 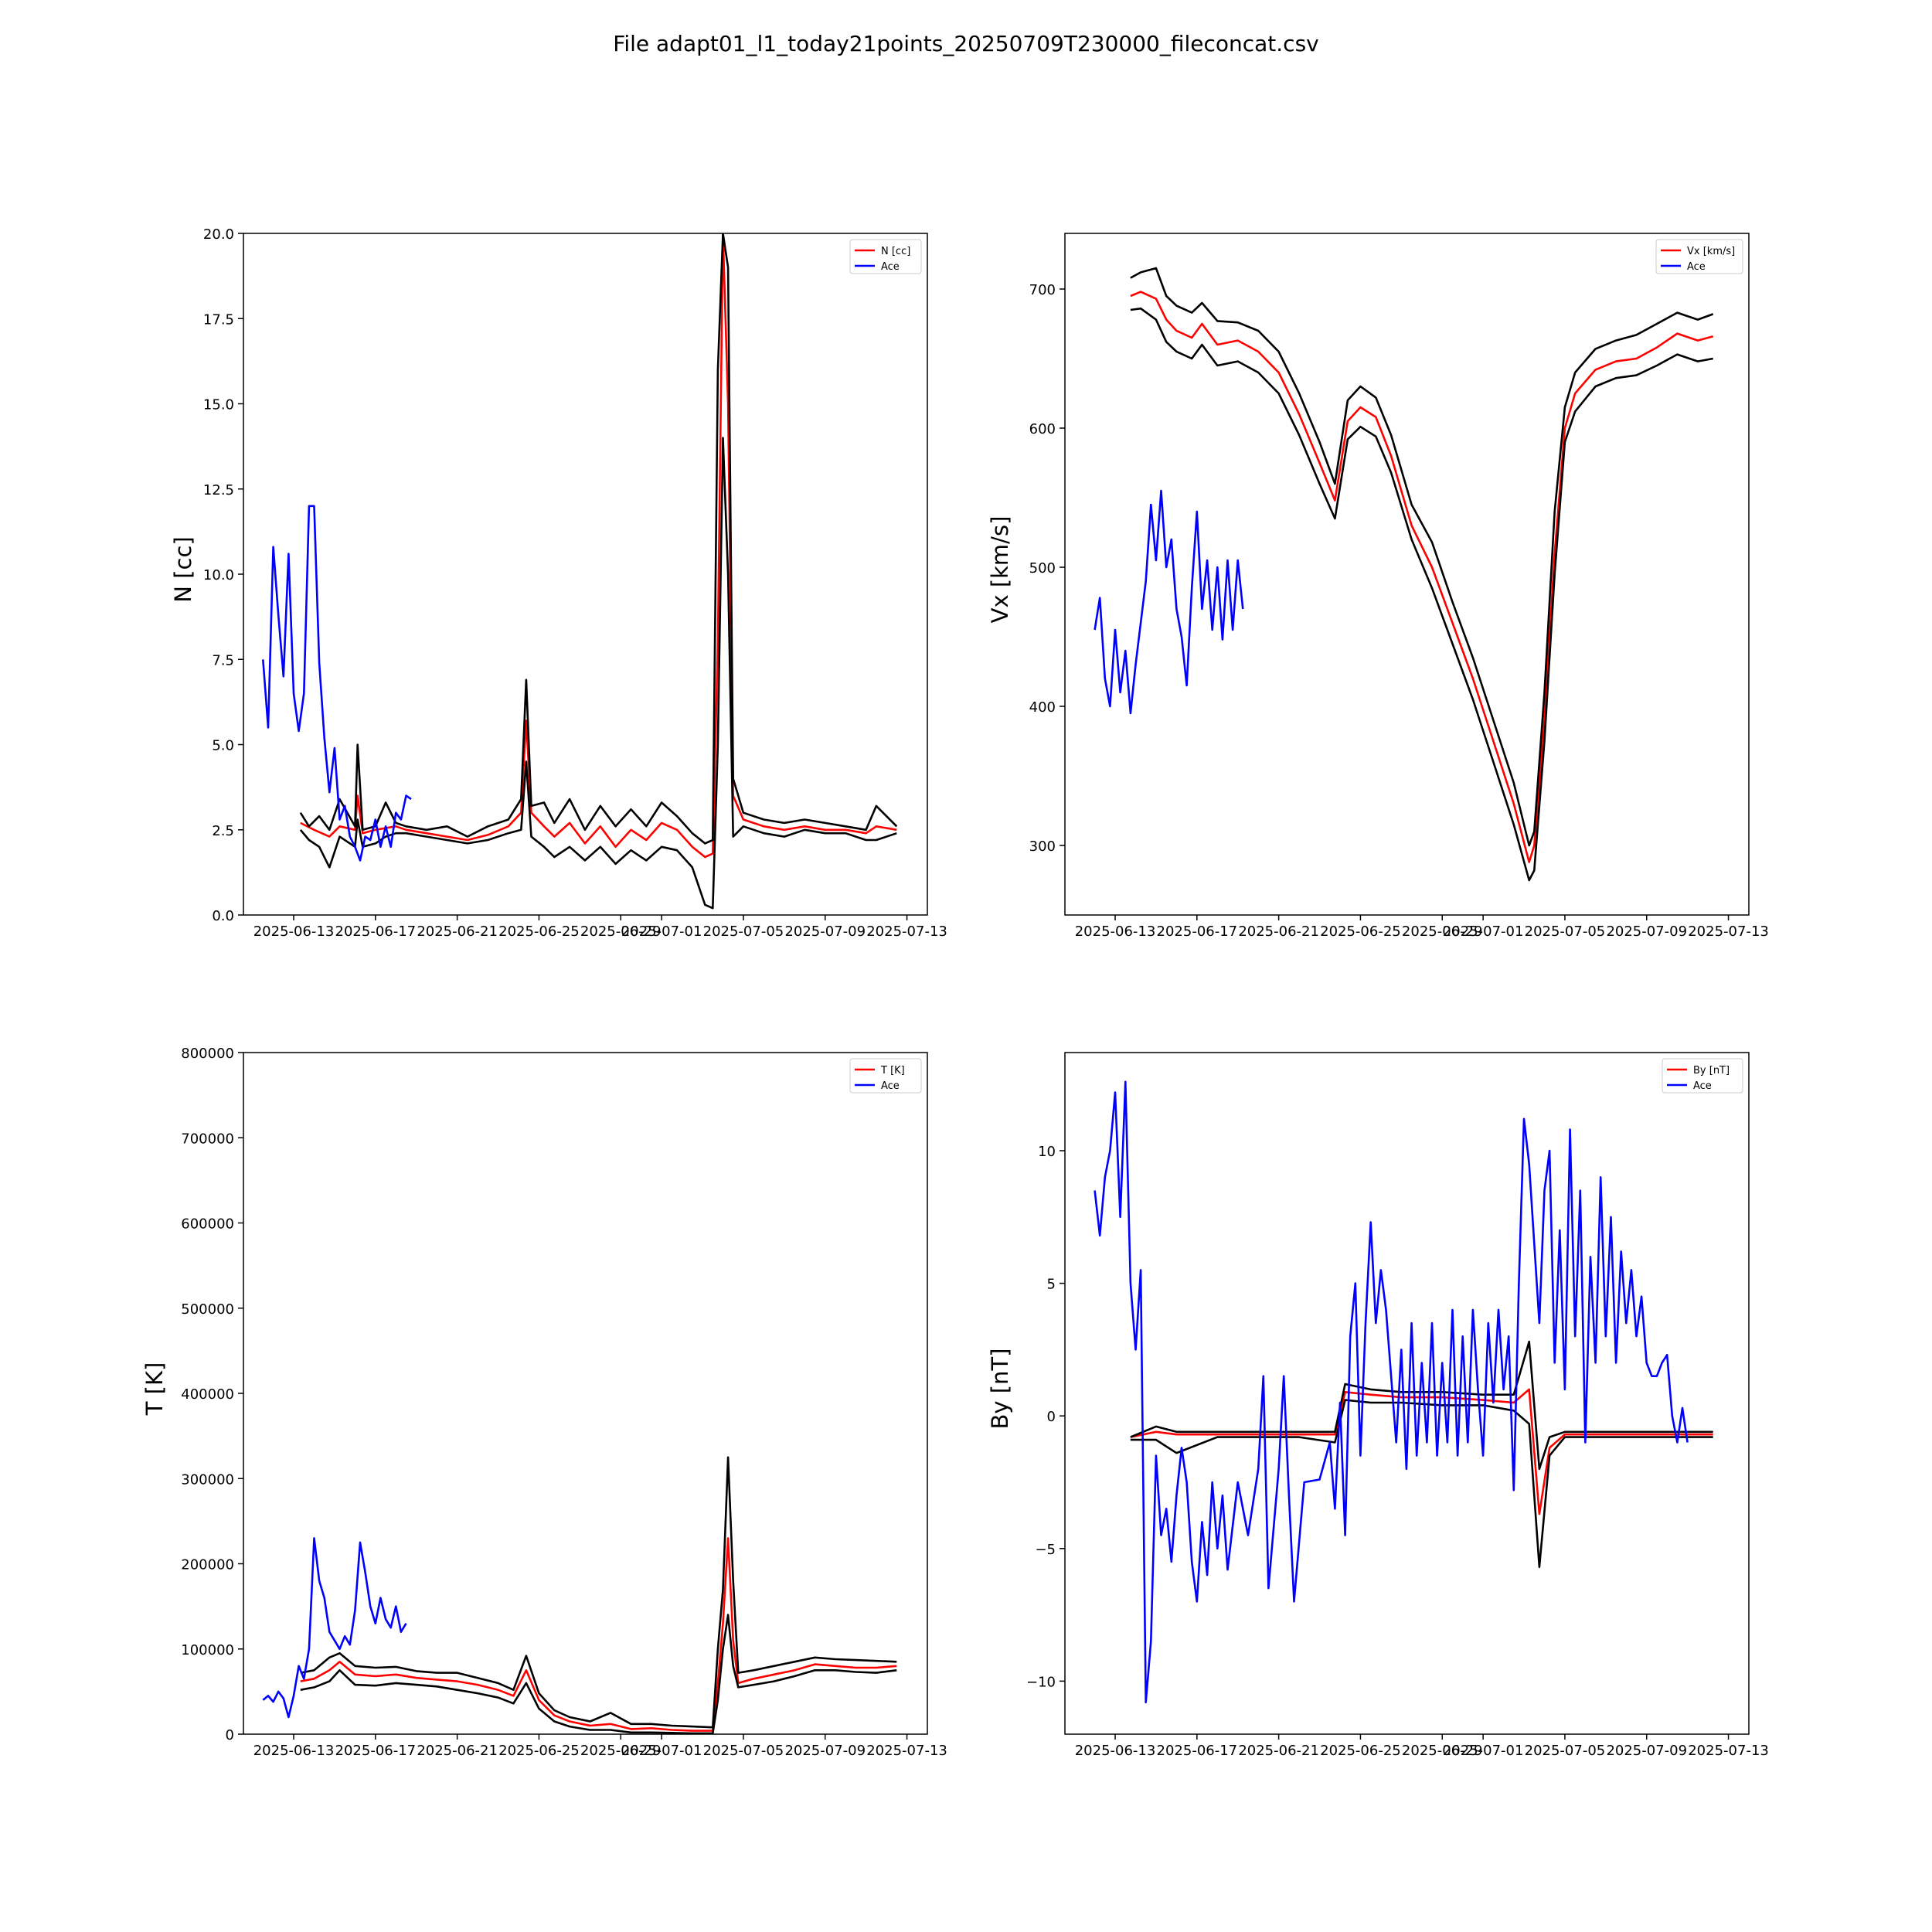 I want to click on legend: Vx [km/s] Ace, so click(x=1699, y=257).